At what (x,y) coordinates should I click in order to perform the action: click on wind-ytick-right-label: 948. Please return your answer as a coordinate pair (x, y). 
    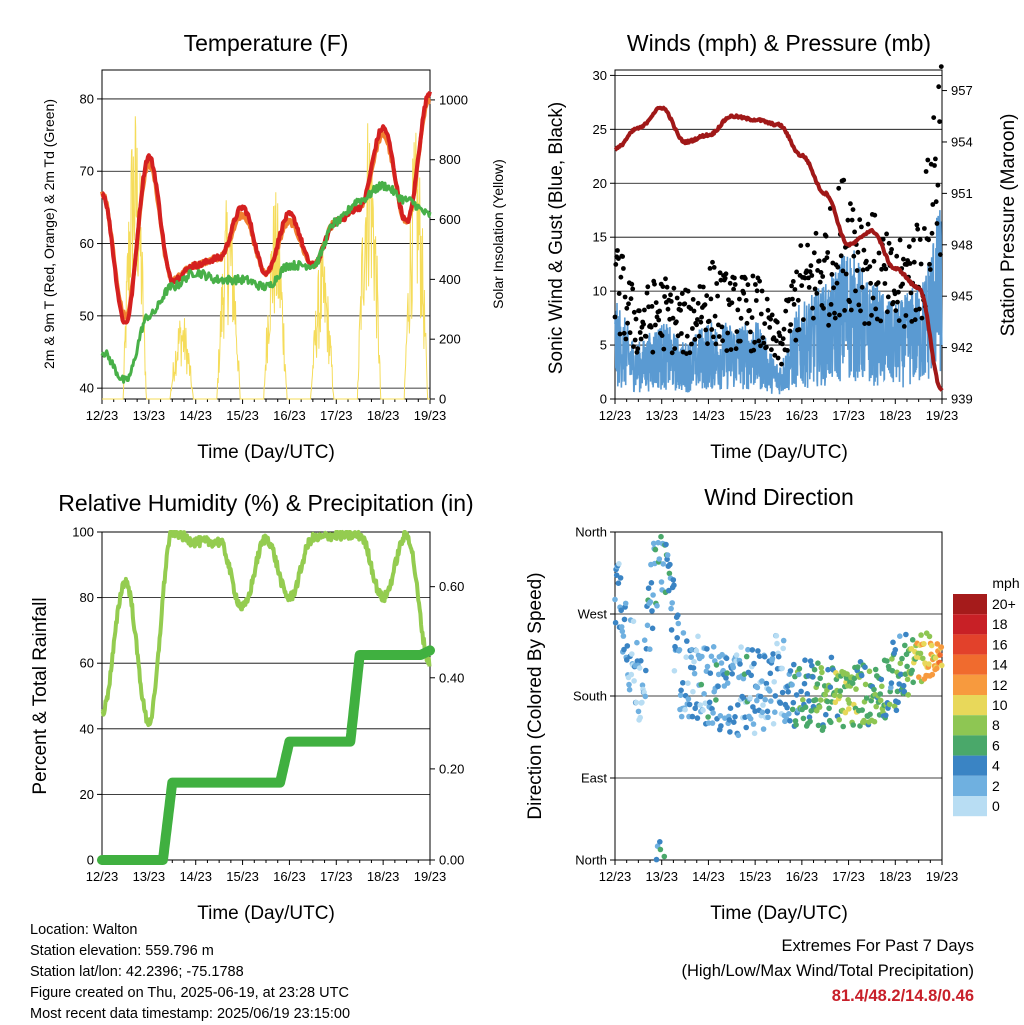
    Looking at the image, I should click on (962, 244).